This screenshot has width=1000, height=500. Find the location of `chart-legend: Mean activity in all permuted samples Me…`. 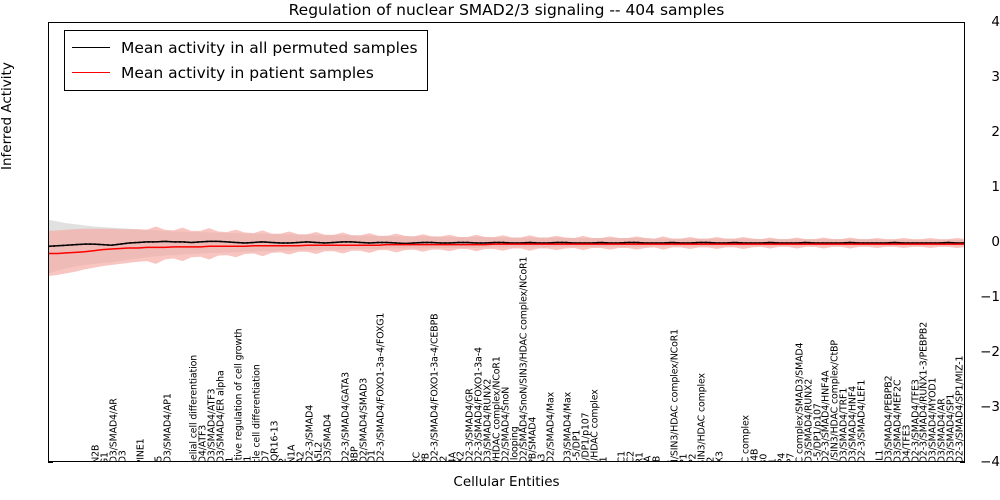

chart-legend: Mean activity in all permuted samples Me… is located at coordinates (246, 60).